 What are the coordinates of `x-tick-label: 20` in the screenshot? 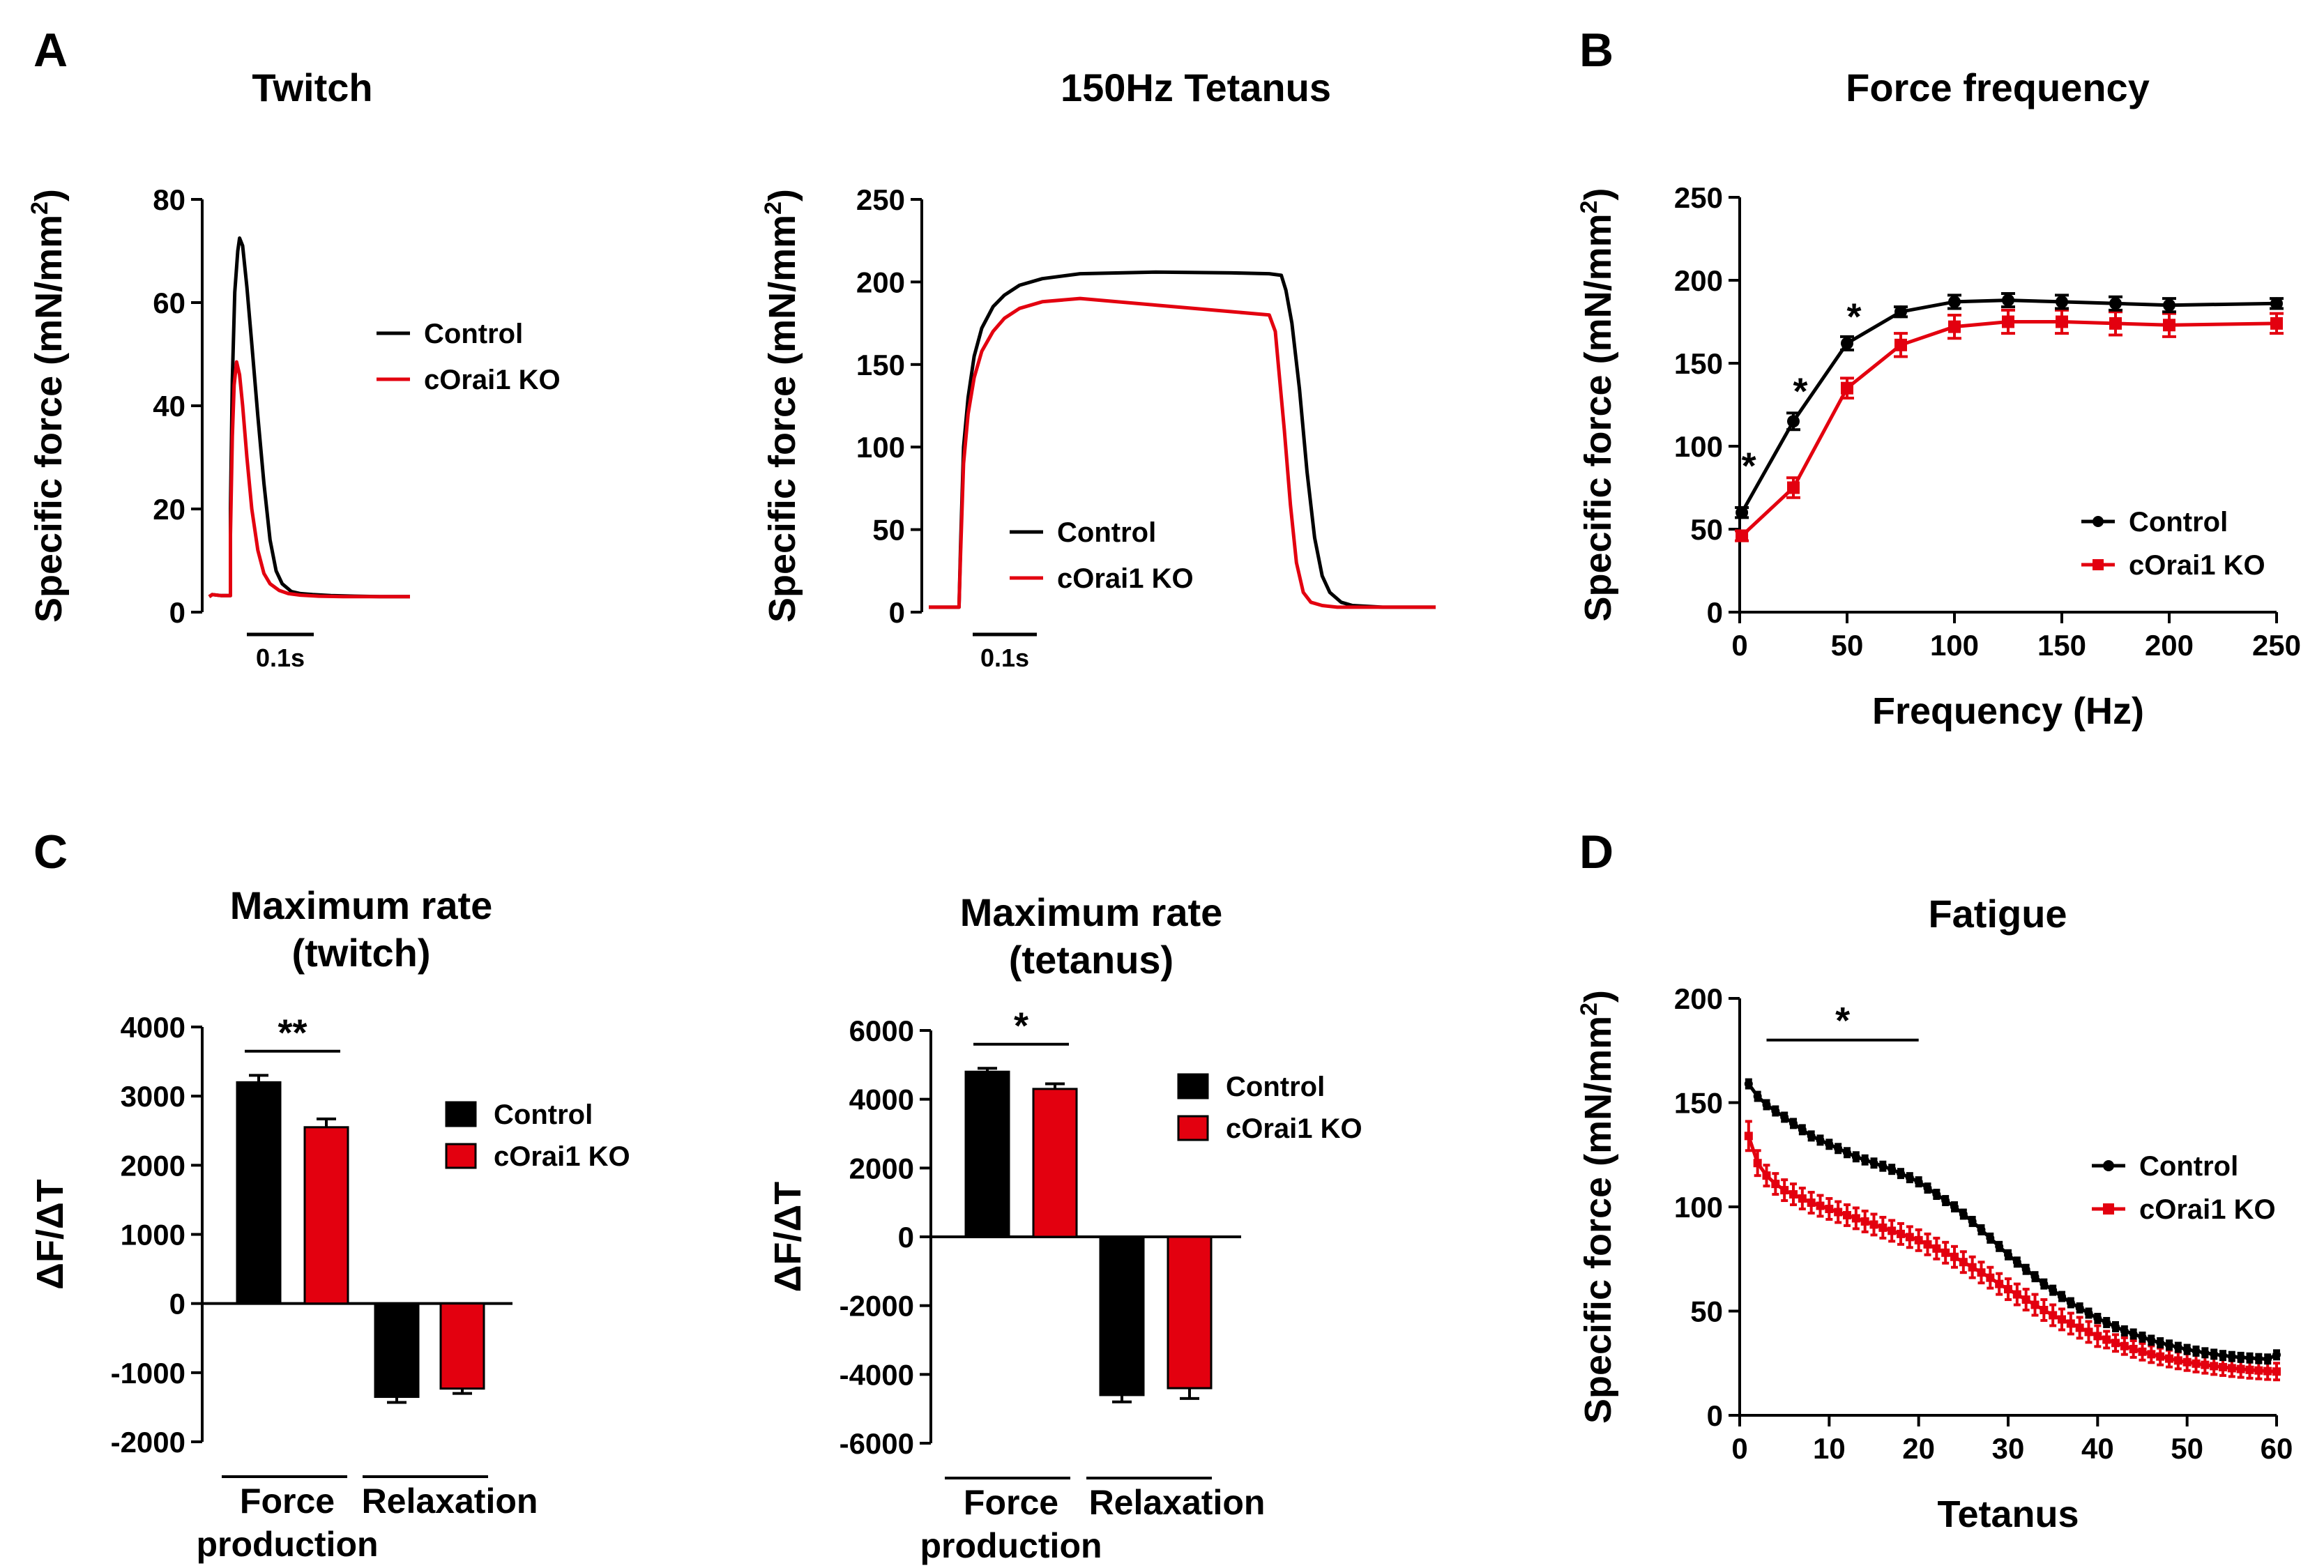 It's located at (1918, 1448).